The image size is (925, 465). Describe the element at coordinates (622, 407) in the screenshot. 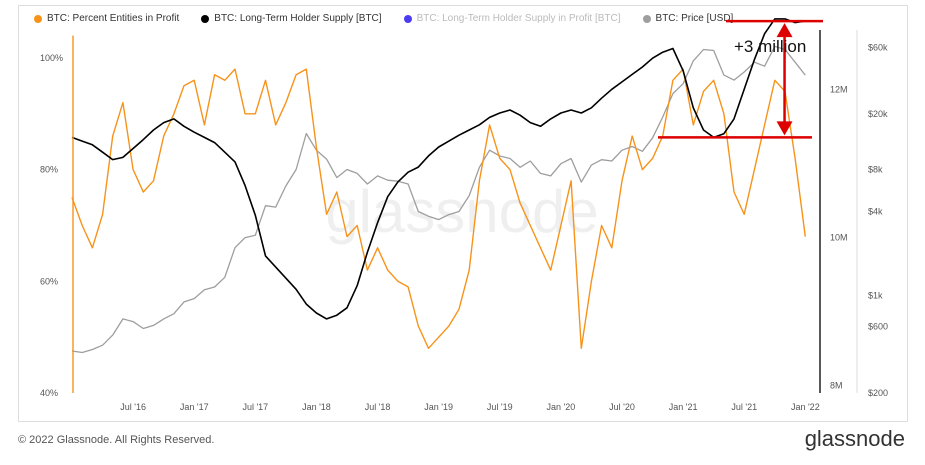

I see `x-tick-label: Jul '20` at that location.